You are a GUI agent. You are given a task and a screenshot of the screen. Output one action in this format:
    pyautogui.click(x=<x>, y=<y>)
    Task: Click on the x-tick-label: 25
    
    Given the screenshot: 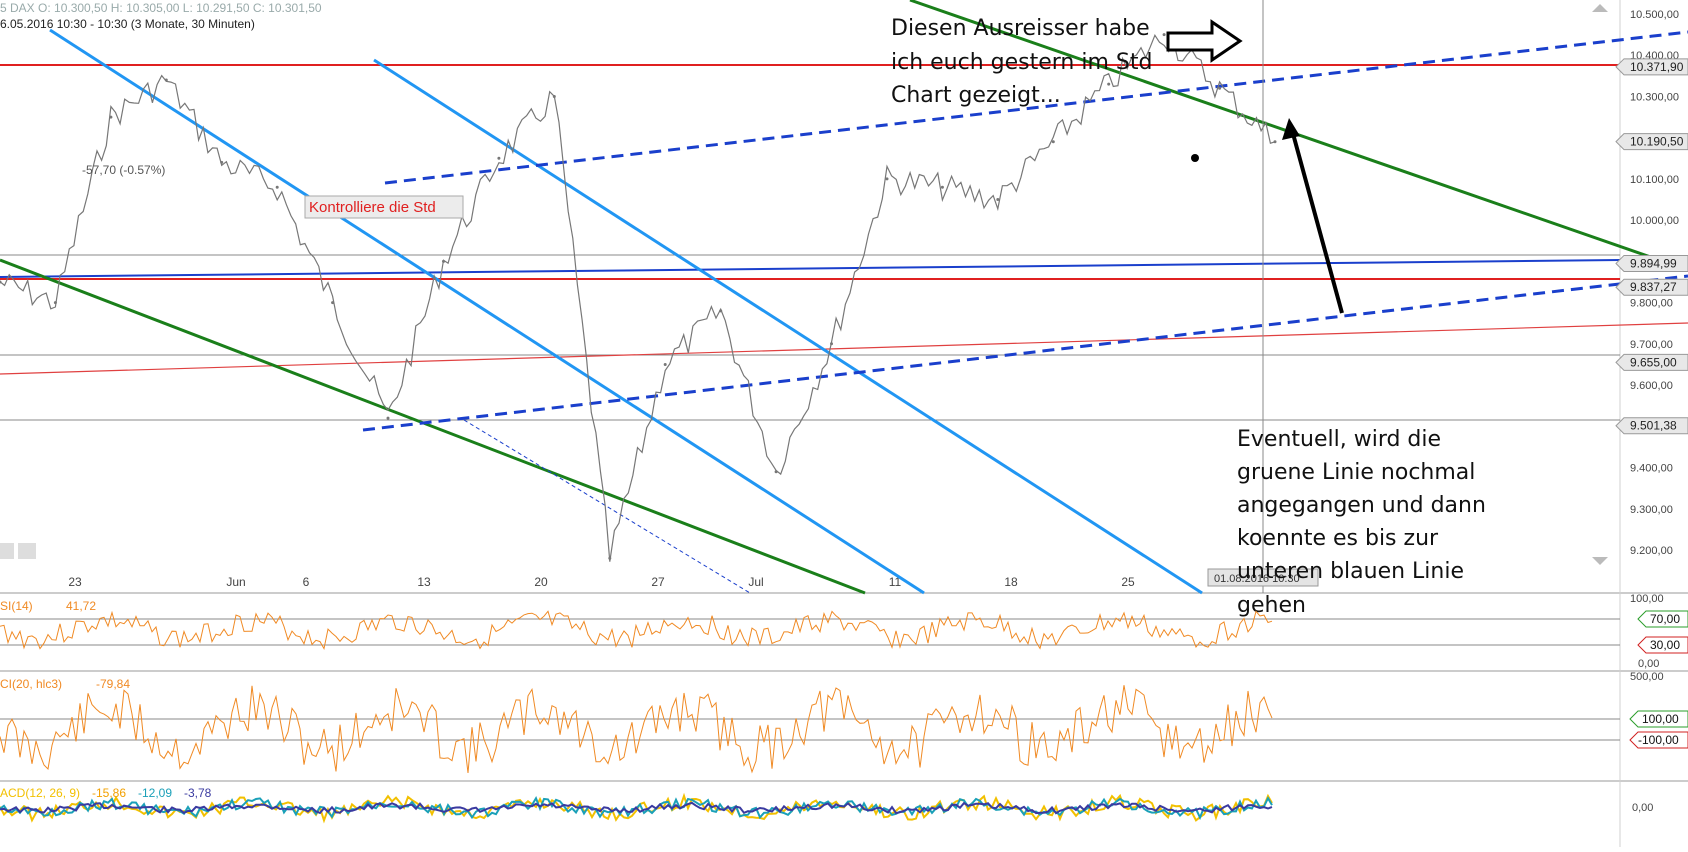 What is the action you would take?
    pyautogui.click(x=1128, y=582)
    